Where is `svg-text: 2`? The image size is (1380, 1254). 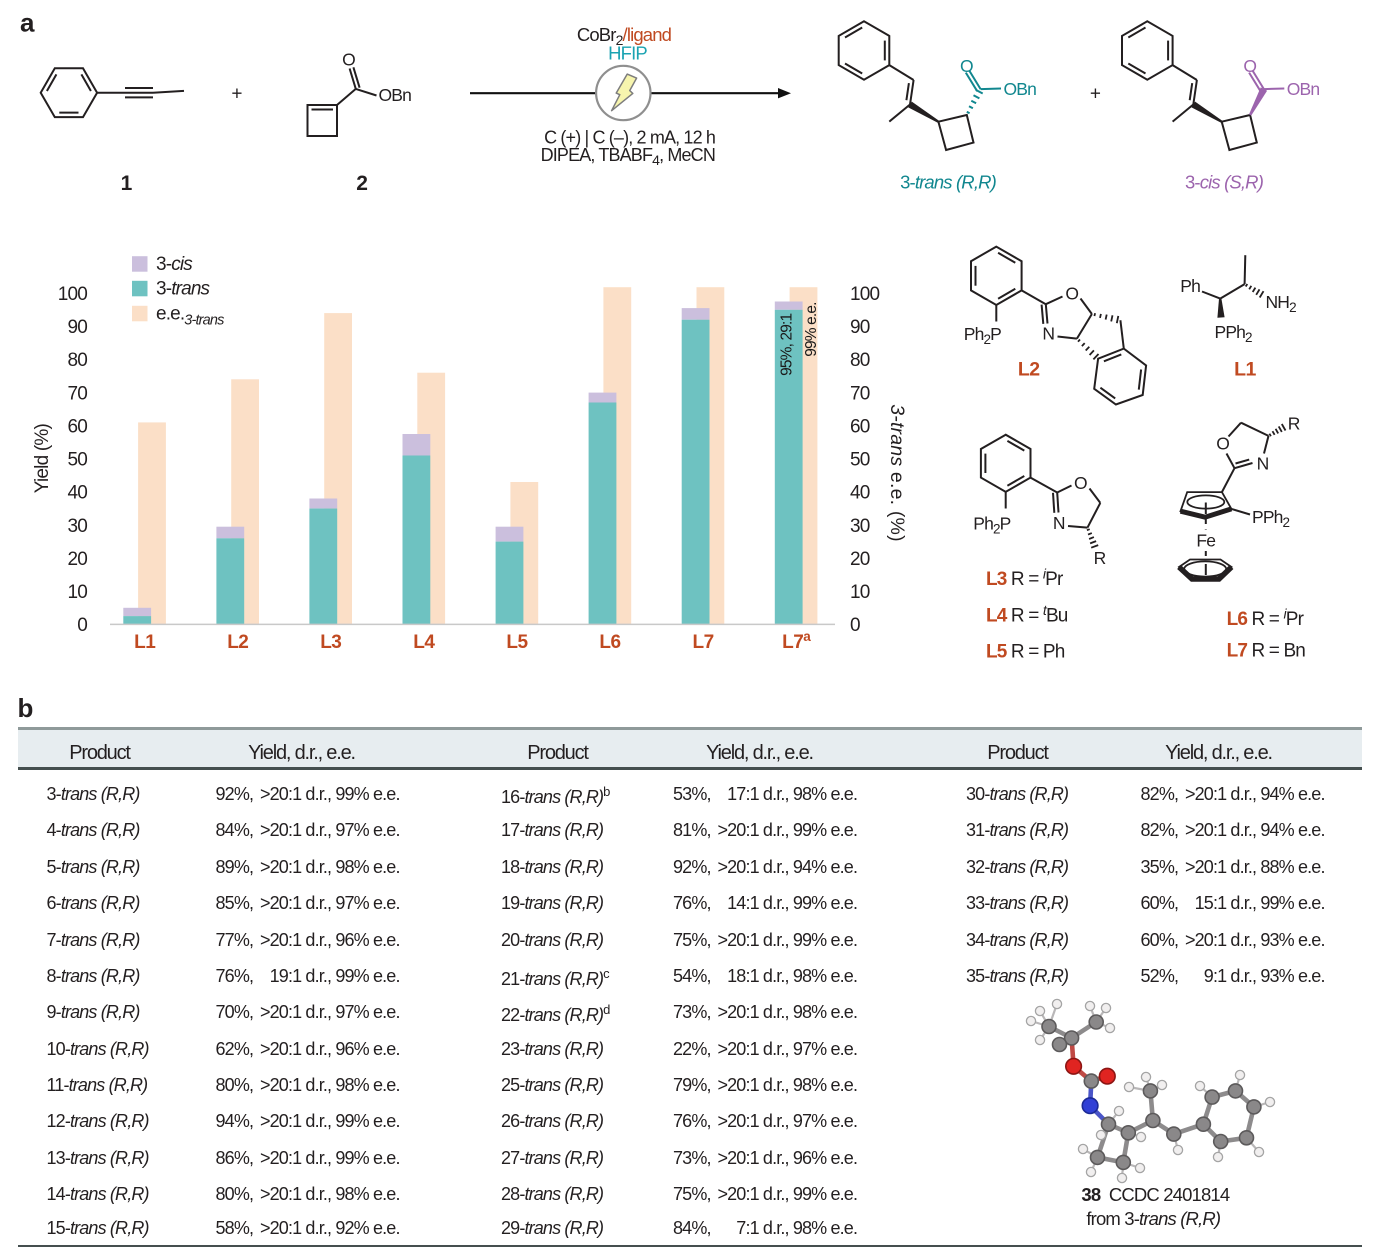
svg-text: 2 is located at coordinates (361, 183).